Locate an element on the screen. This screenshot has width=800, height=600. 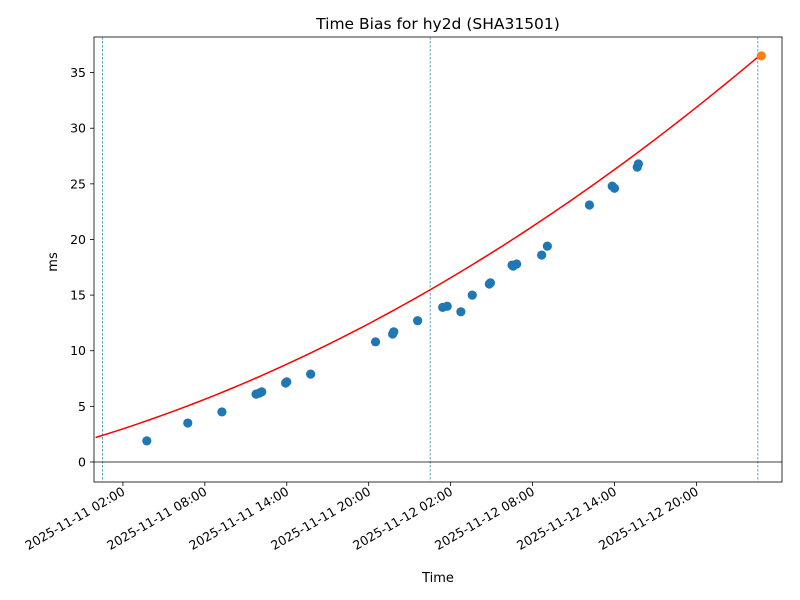
y-tick-label: 25 is located at coordinates (78, 183).